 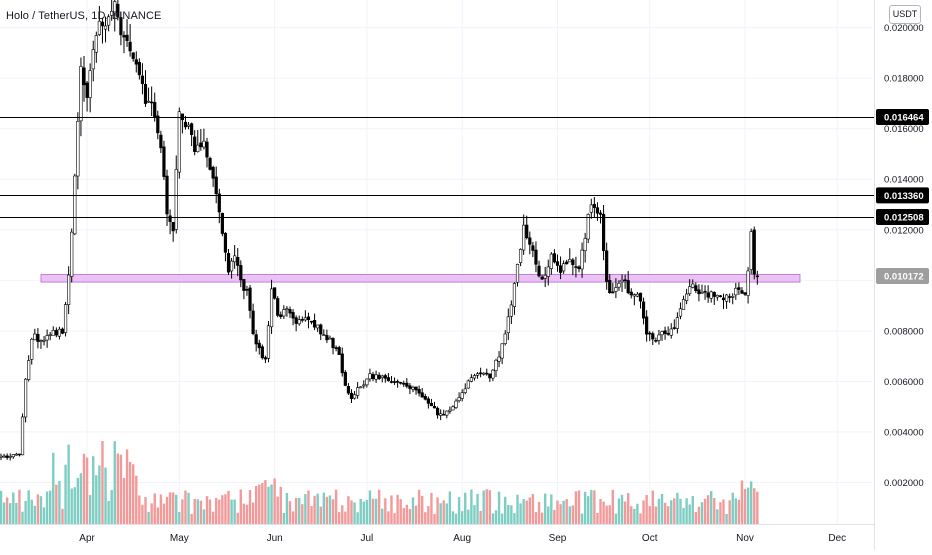 What do you see at coordinates (136, 16) in the screenshot?
I see `exchange-label: BINANCE` at bounding box center [136, 16].